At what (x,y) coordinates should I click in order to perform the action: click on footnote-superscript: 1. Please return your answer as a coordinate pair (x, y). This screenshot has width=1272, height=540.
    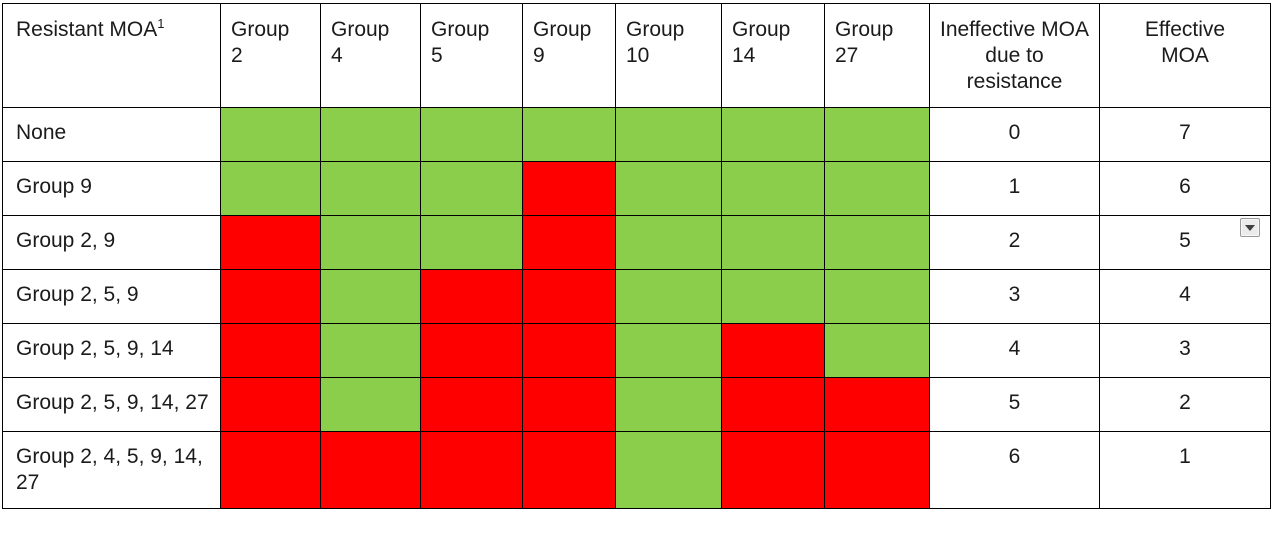
    Looking at the image, I should click on (161, 23).